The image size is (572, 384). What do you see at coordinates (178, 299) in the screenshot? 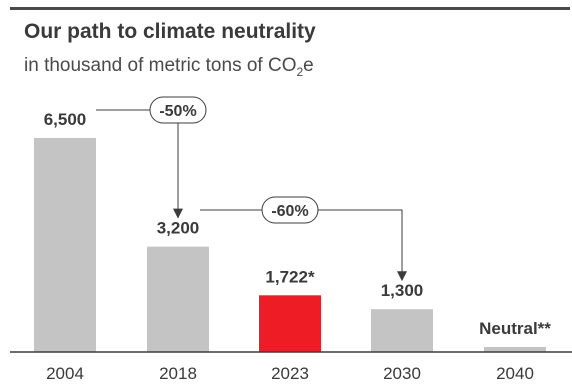
I see `bar-2018` at bounding box center [178, 299].